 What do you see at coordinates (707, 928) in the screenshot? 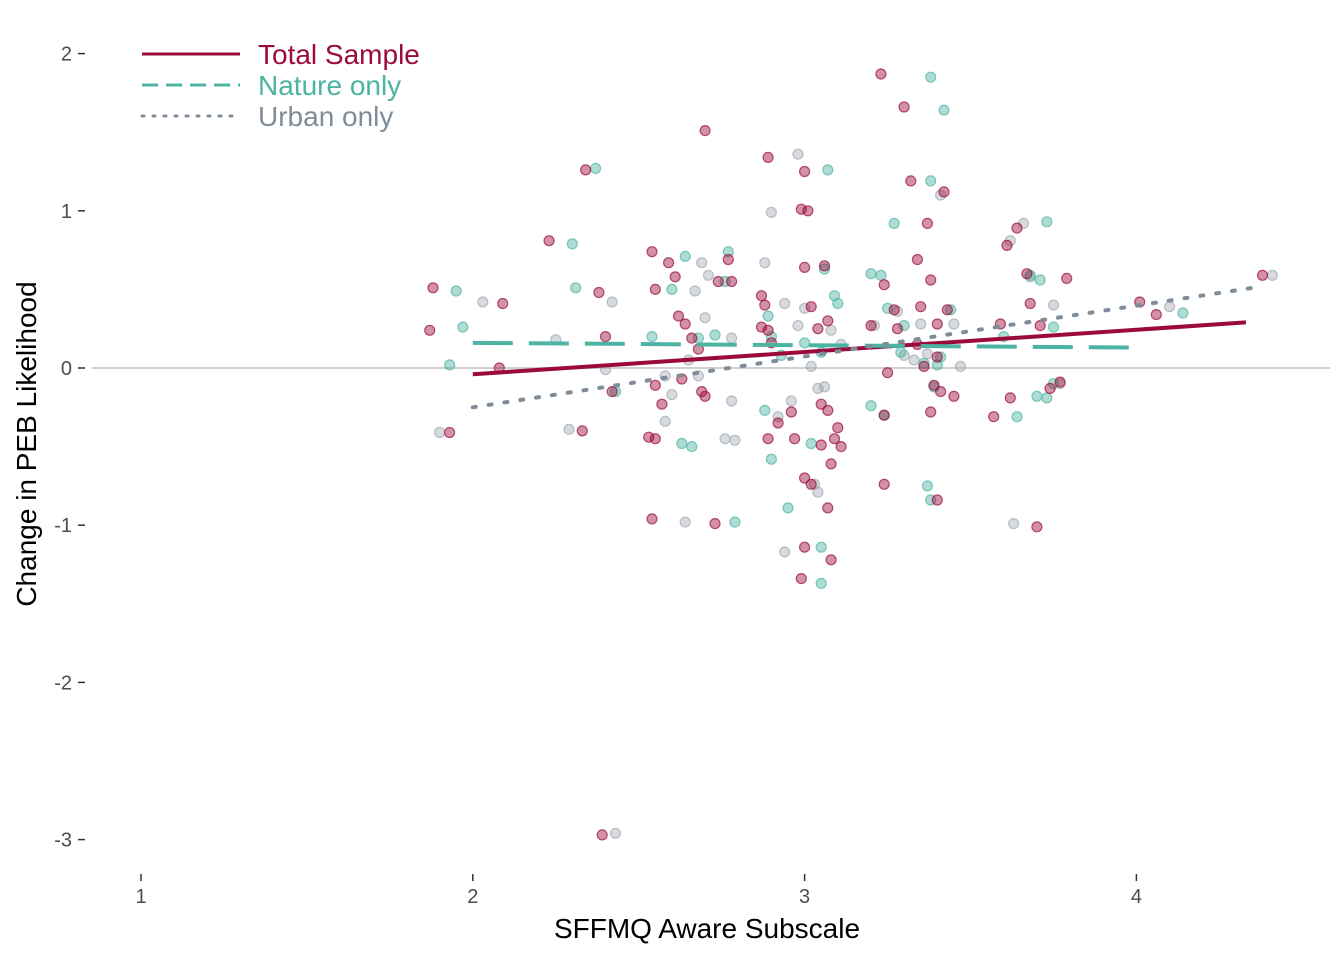
I see `x-axis-title: SFFMQ Aware Subscale` at bounding box center [707, 928].